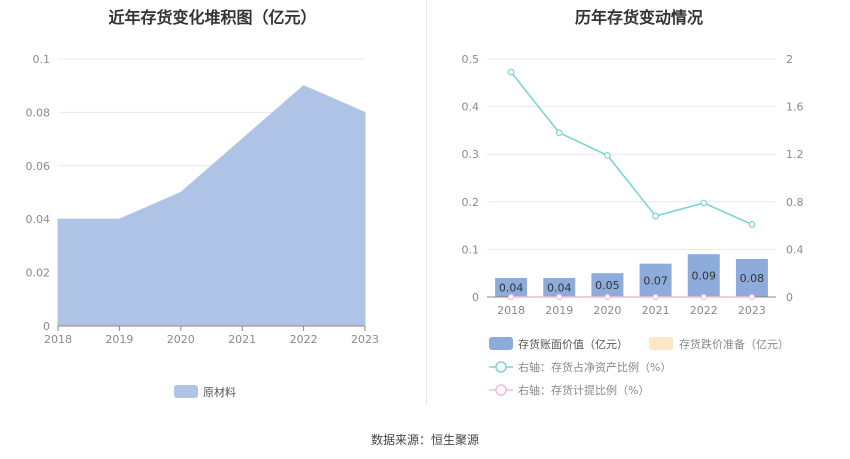  Describe the element at coordinates (631, 148) in the screenshot. I see `line-series-net-asset-ratio` at that location.